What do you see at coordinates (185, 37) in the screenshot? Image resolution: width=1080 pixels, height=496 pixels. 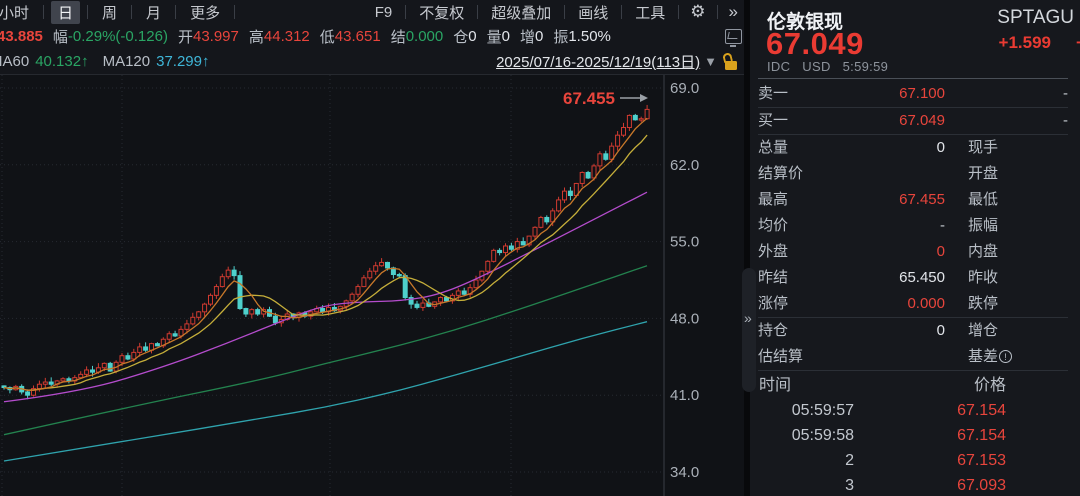 I see `info-label-开: 开` at bounding box center [185, 37].